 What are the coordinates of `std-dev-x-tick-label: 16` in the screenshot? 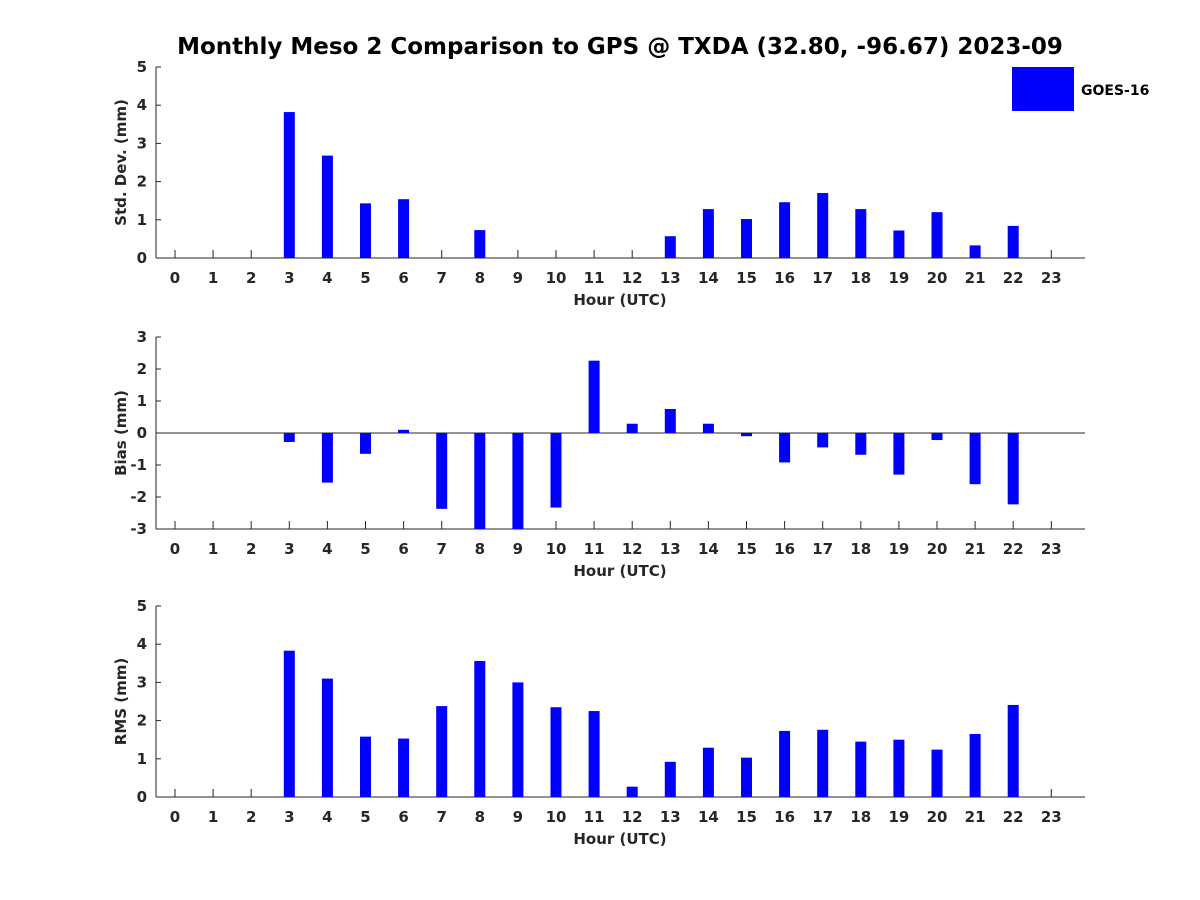 It's located at (784, 278).